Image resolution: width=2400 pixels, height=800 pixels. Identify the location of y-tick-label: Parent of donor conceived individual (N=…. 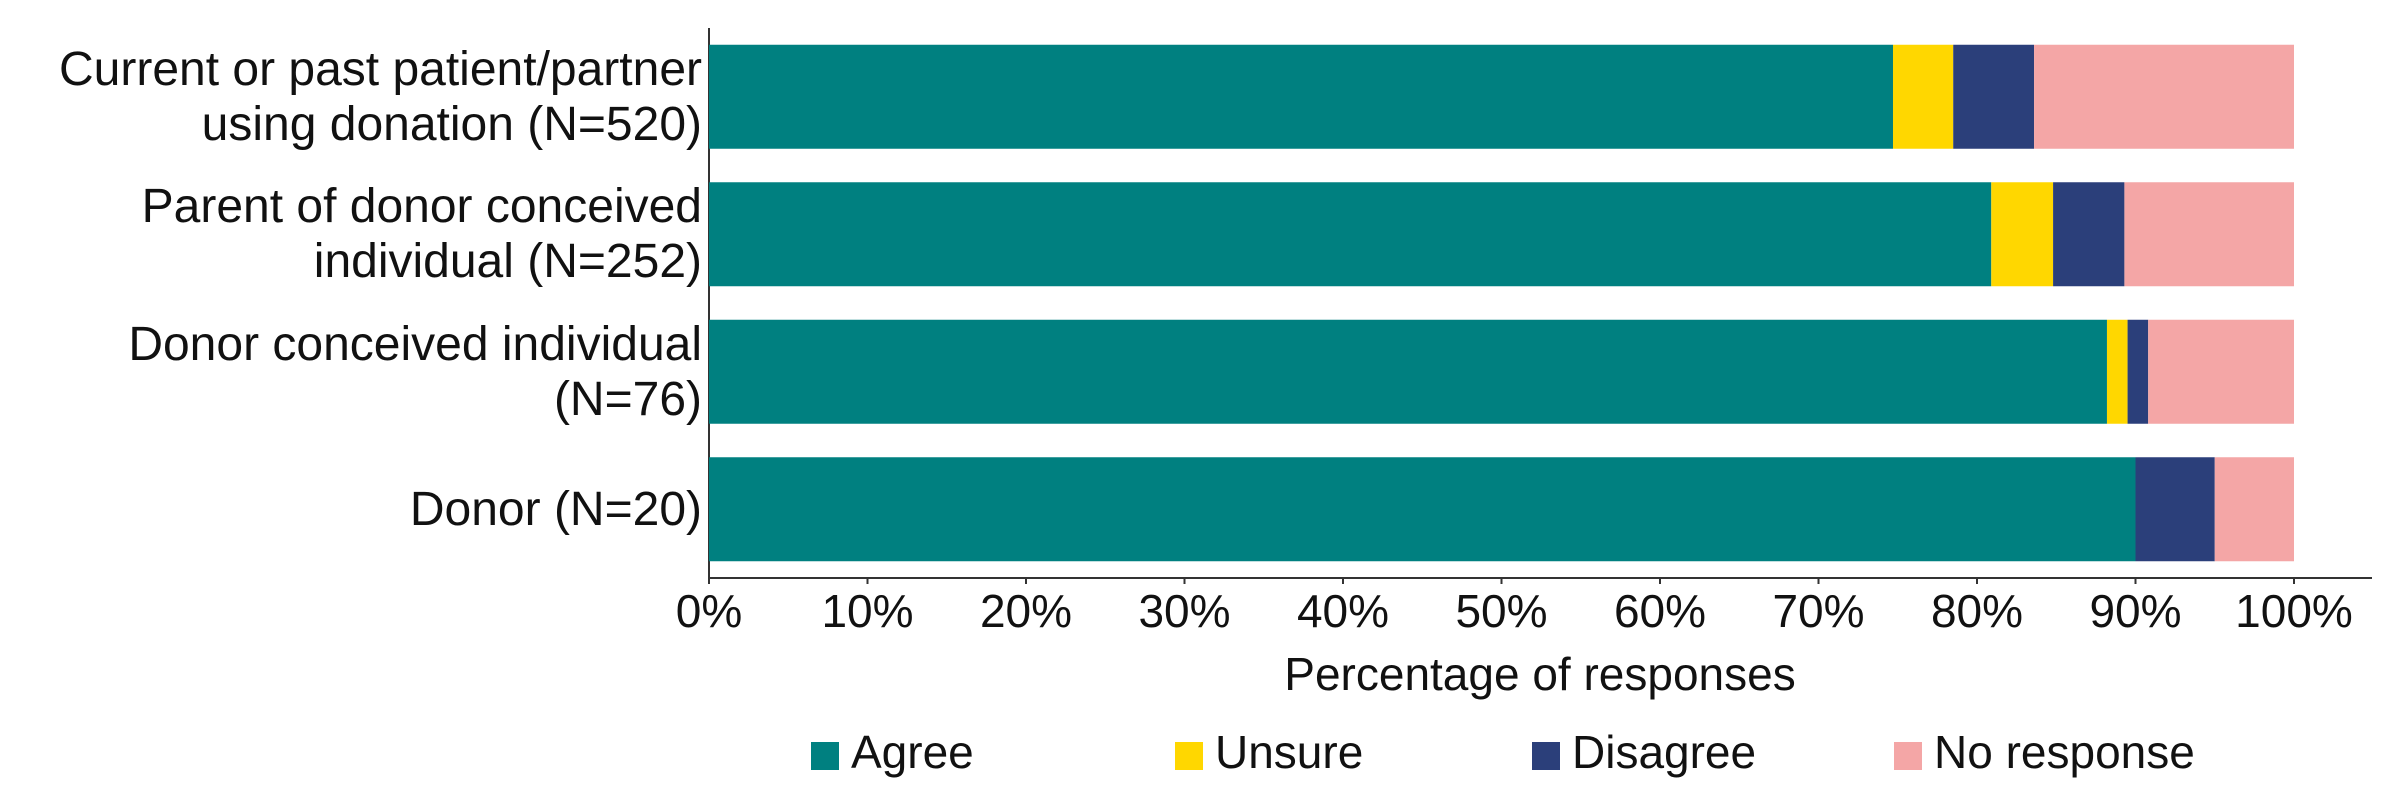
(421, 234).